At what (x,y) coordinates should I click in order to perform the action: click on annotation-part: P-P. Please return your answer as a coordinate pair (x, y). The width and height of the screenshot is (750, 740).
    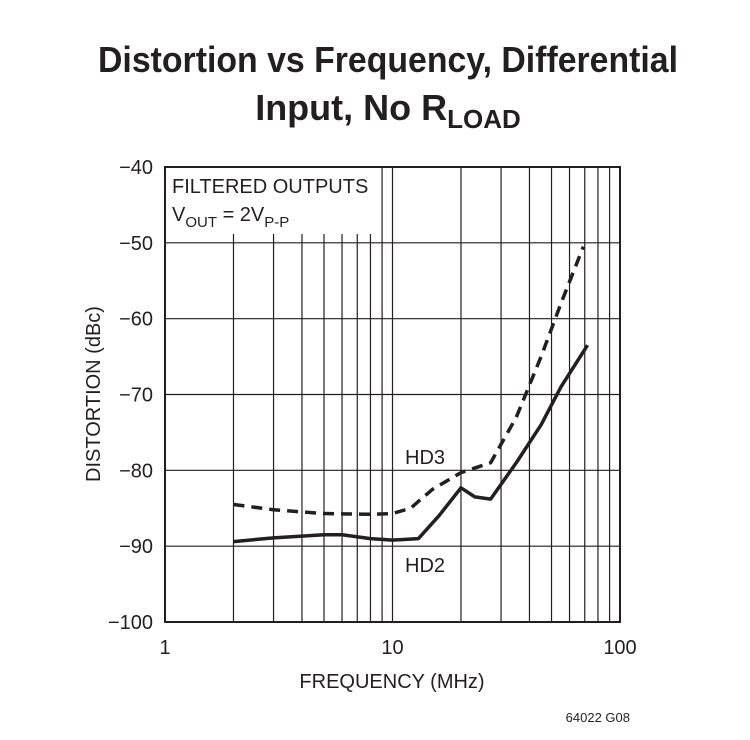
    Looking at the image, I should click on (276, 222).